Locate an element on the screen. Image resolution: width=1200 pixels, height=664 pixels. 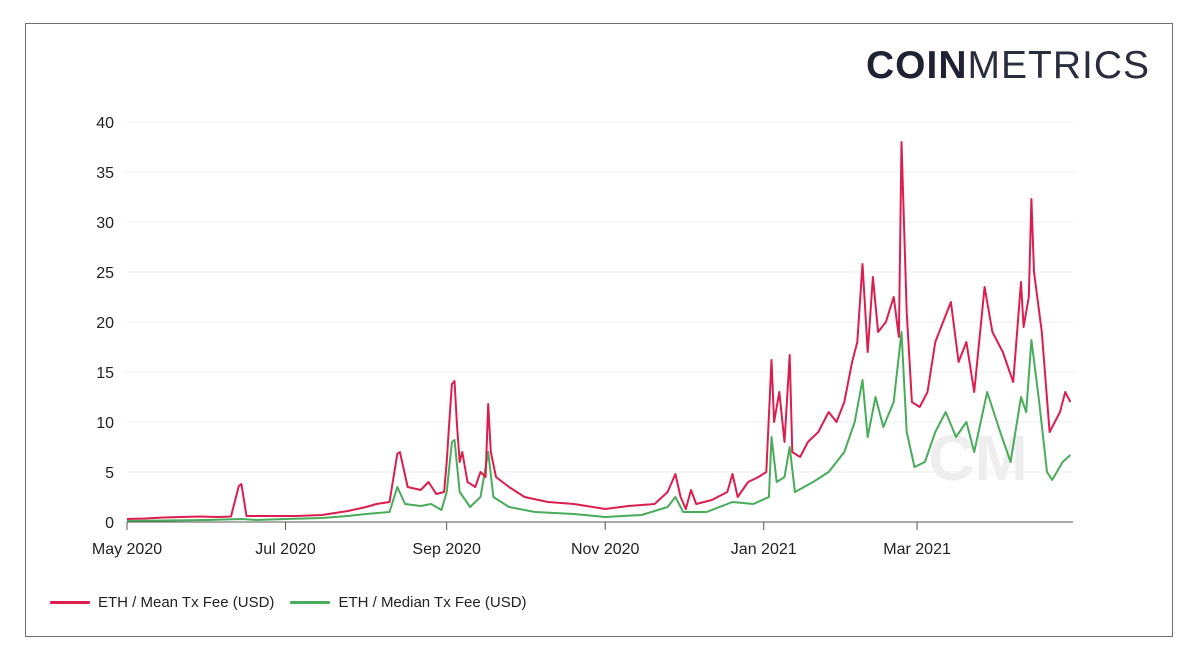
y-axis-ticks: 0 5 10 15 20 25 30 35 40 is located at coordinates (105, 323).